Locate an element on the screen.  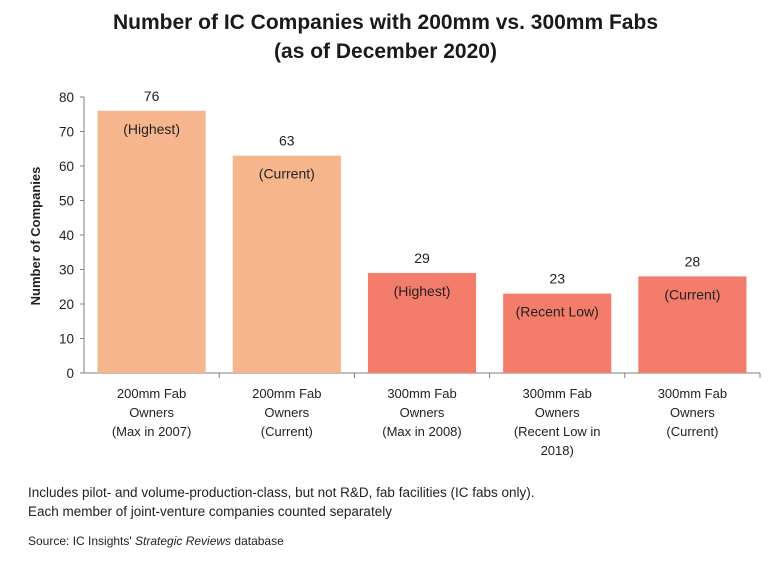
y-tick-label: 50 is located at coordinates (66, 201).